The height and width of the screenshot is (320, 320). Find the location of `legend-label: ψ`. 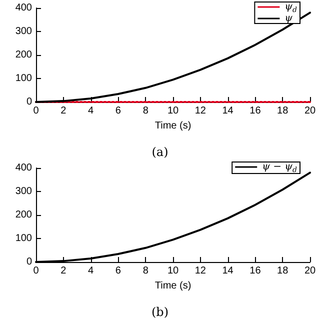

legend-label: ψ is located at coordinates (288, 18).